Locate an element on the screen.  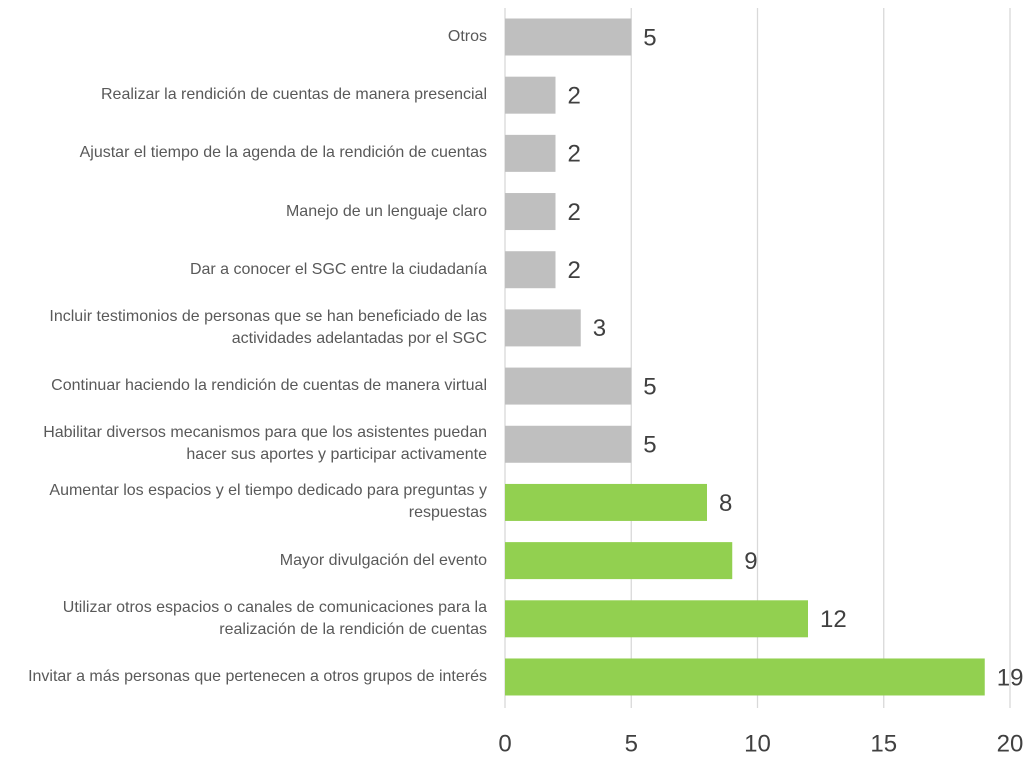
x-tick-label: 20 is located at coordinates (1010, 743).